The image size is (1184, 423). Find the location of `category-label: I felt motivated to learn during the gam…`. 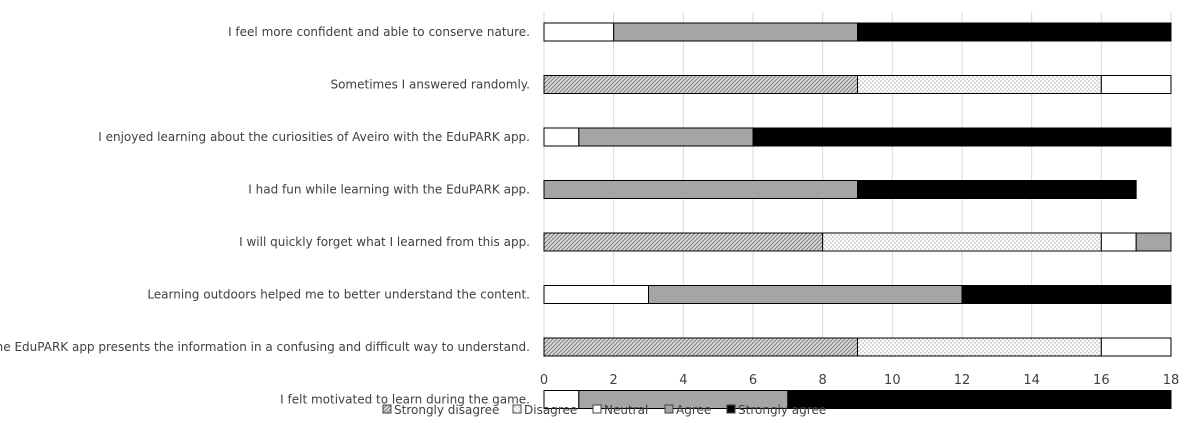

category-label: I felt motivated to learn during the gam… is located at coordinates (405, 400).